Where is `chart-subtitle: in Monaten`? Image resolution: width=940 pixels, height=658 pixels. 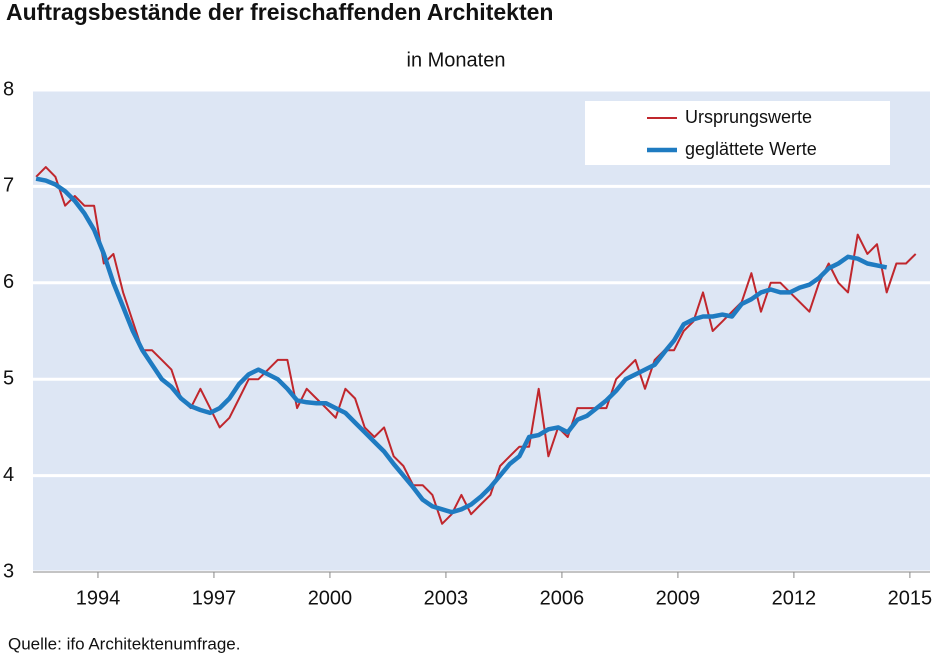
chart-subtitle: in Monaten is located at coordinates (456, 60).